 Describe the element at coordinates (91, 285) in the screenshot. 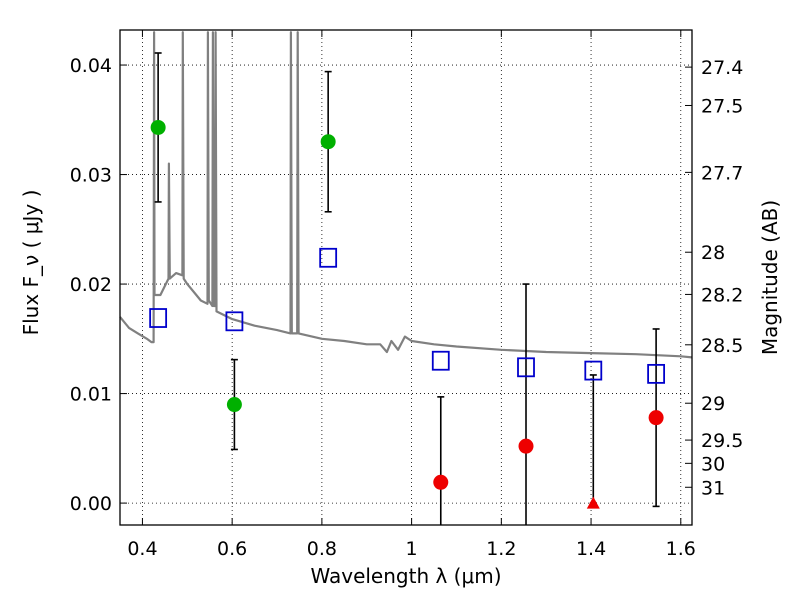

I see `y-tick-label: 0.02` at that location.